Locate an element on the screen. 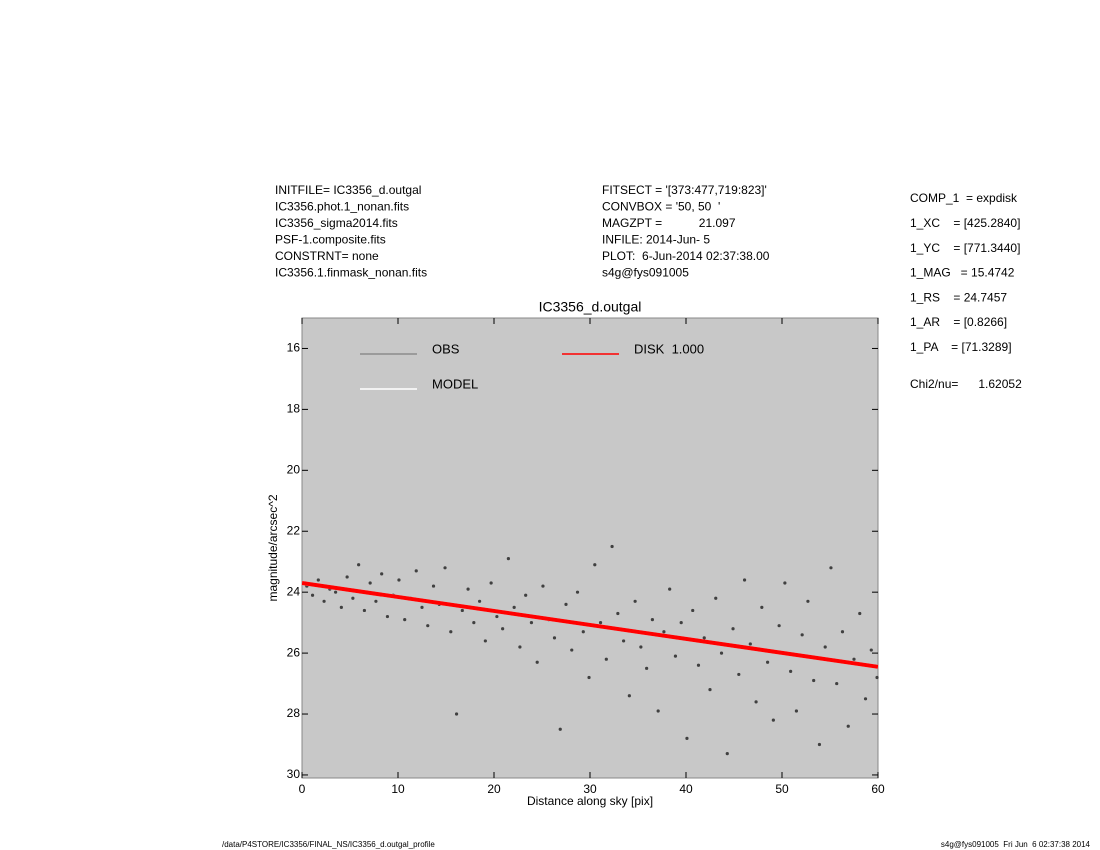  header-left-line: INITFILE= IC3356_d.outgal is located at coordinates (348, 190).